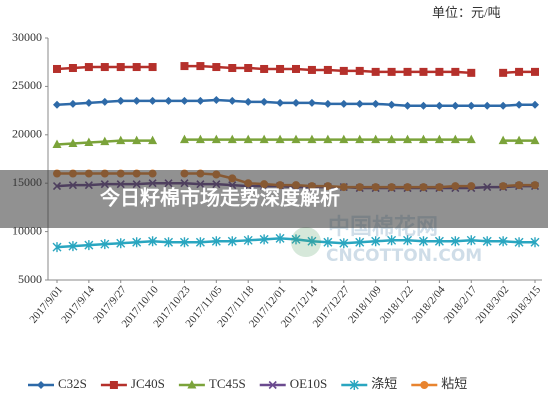 This screenshot has height=400, width=548. I want to click on banner-bg, so click(274, 199).